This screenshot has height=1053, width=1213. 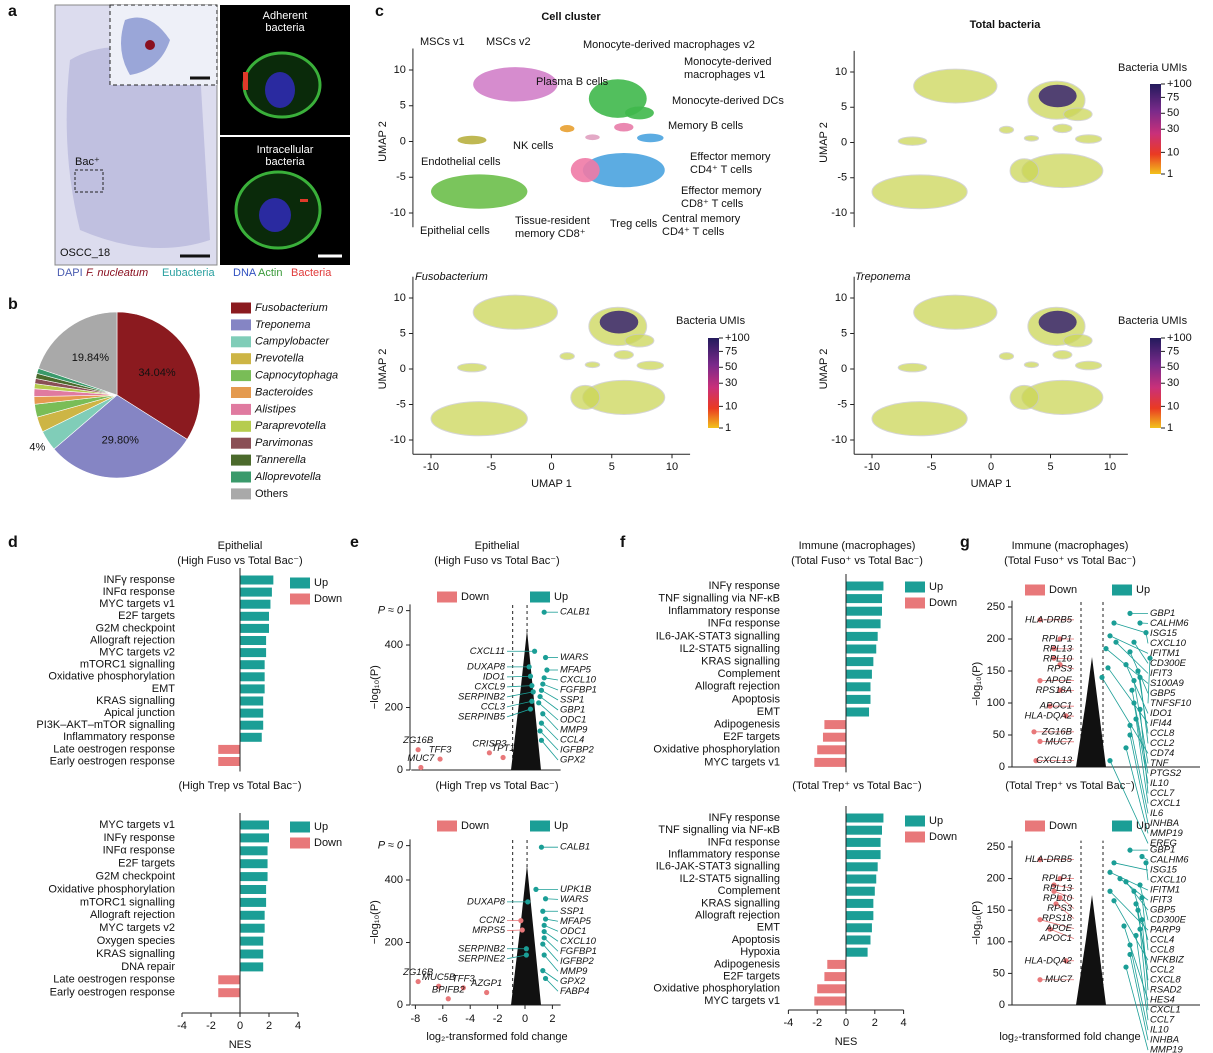 What do you see at coordinates (1002, 1005) in the screenshot?
I see `y-tick-label: 0` at bounding box center [1002, 1005].